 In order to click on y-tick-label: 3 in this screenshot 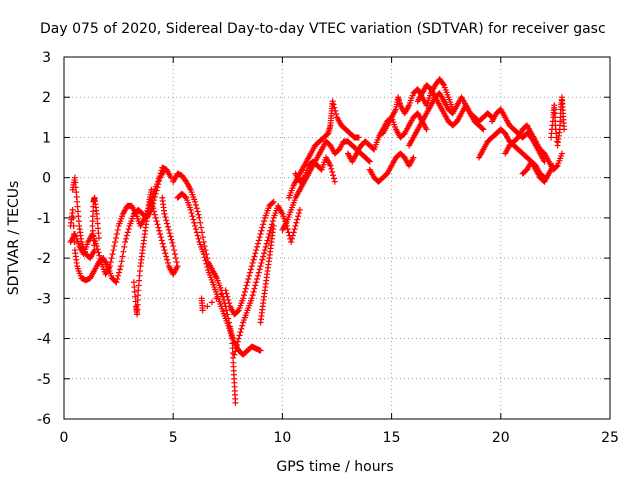, I will do `click(46, 58)`.